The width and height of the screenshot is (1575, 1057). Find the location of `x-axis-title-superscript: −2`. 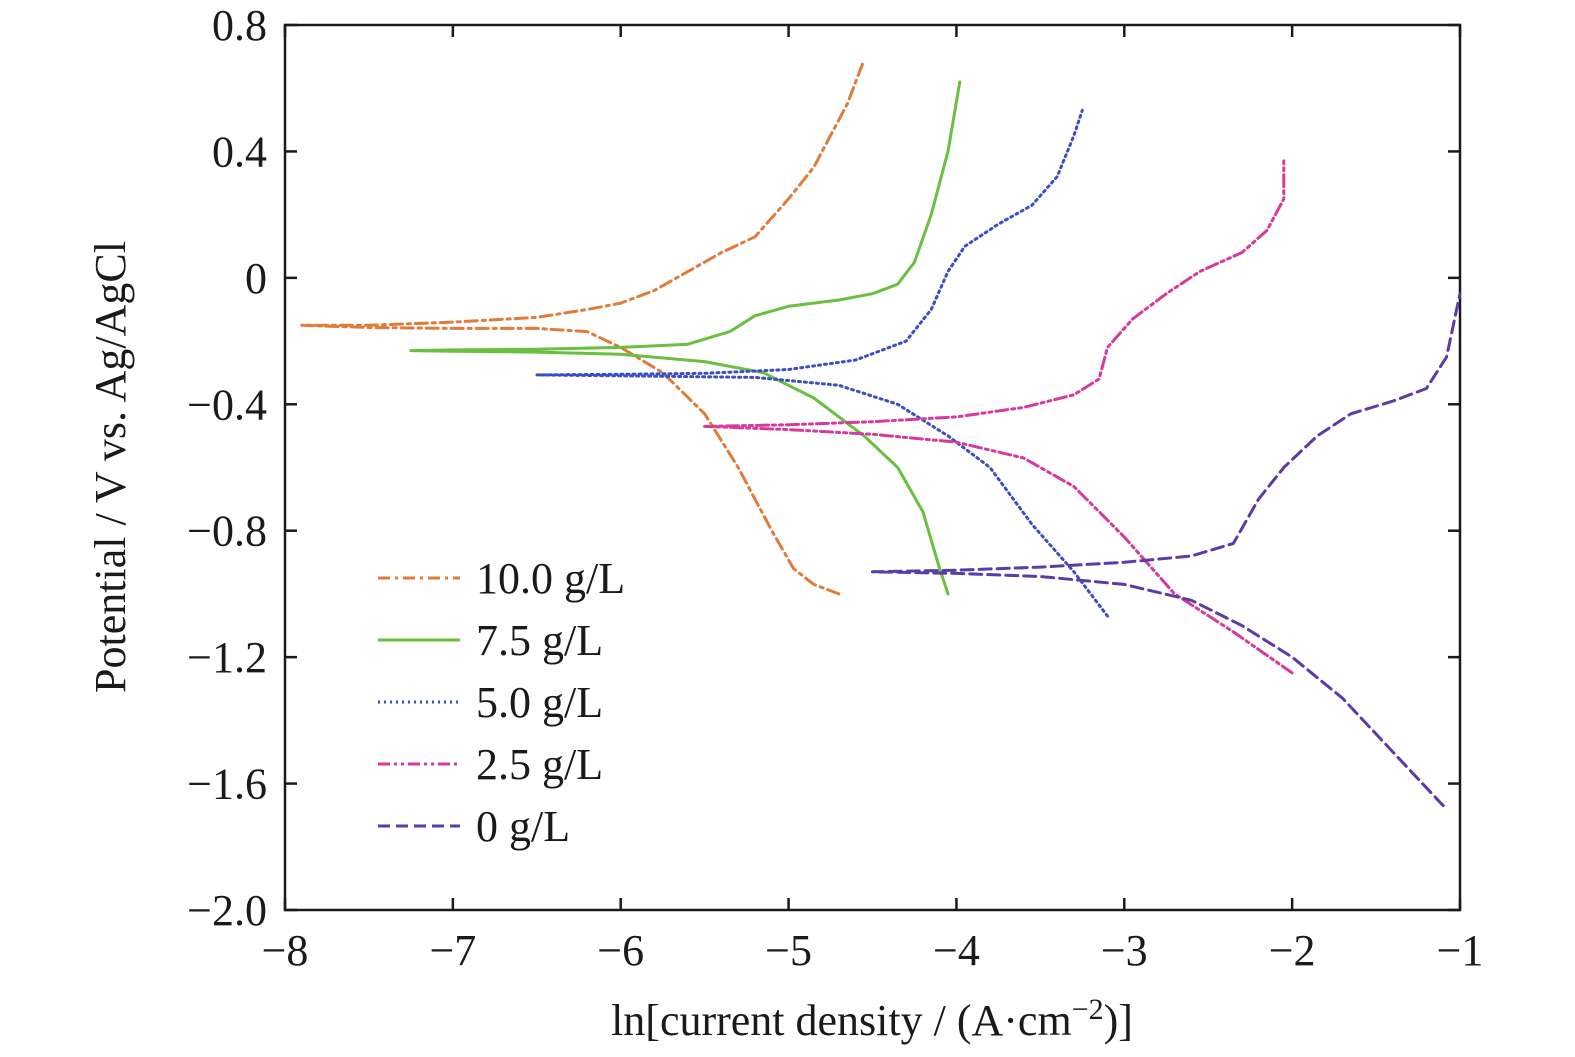

x-axis-title-superscript: −2 is located at coordinates (1088, 1009).